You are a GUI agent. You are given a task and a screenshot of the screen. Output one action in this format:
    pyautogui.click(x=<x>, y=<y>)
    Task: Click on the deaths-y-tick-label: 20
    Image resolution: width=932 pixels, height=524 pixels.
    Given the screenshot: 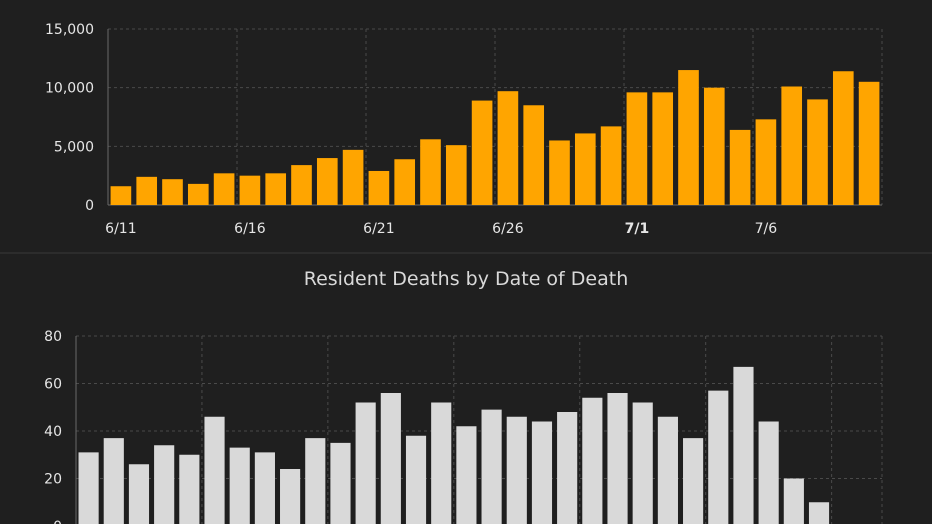 What is the action you would take?
    pyautogui.click(x=53, y=480)
    